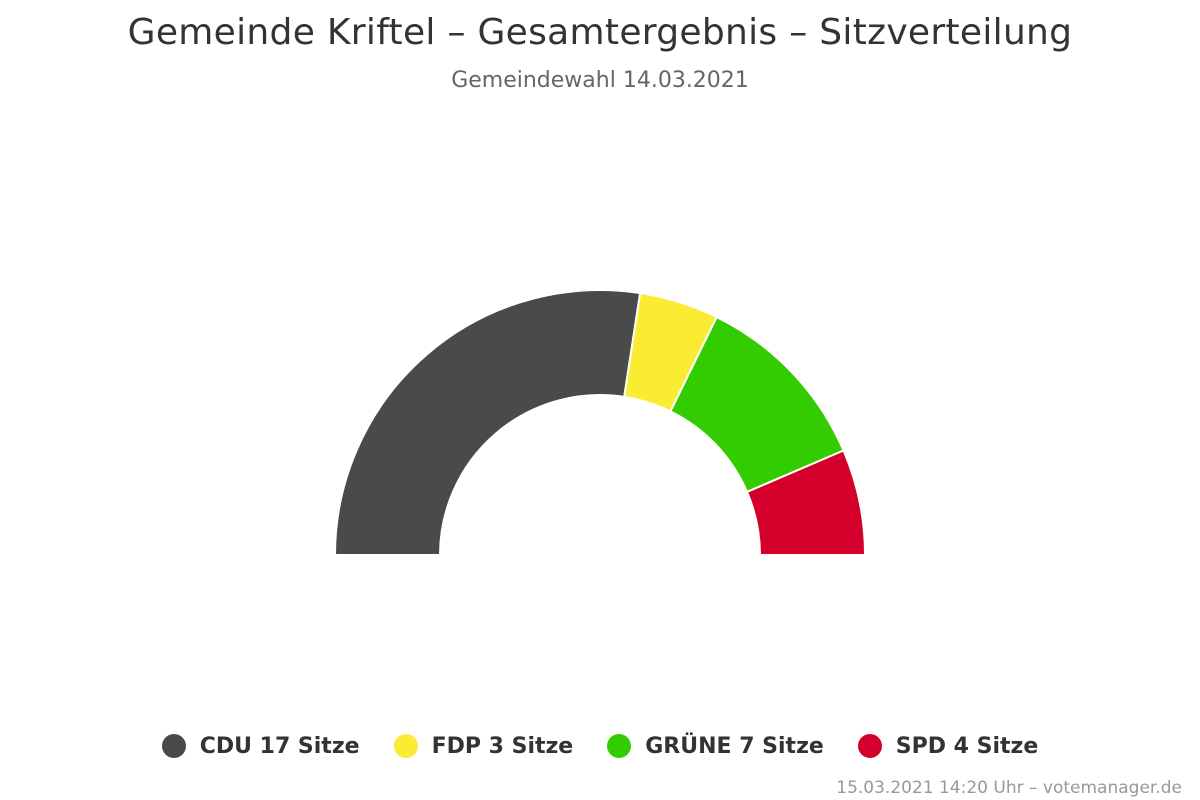 This screenshot has width=1200, height=800. I want to click on legend-marker-spd, so click(869, 746).